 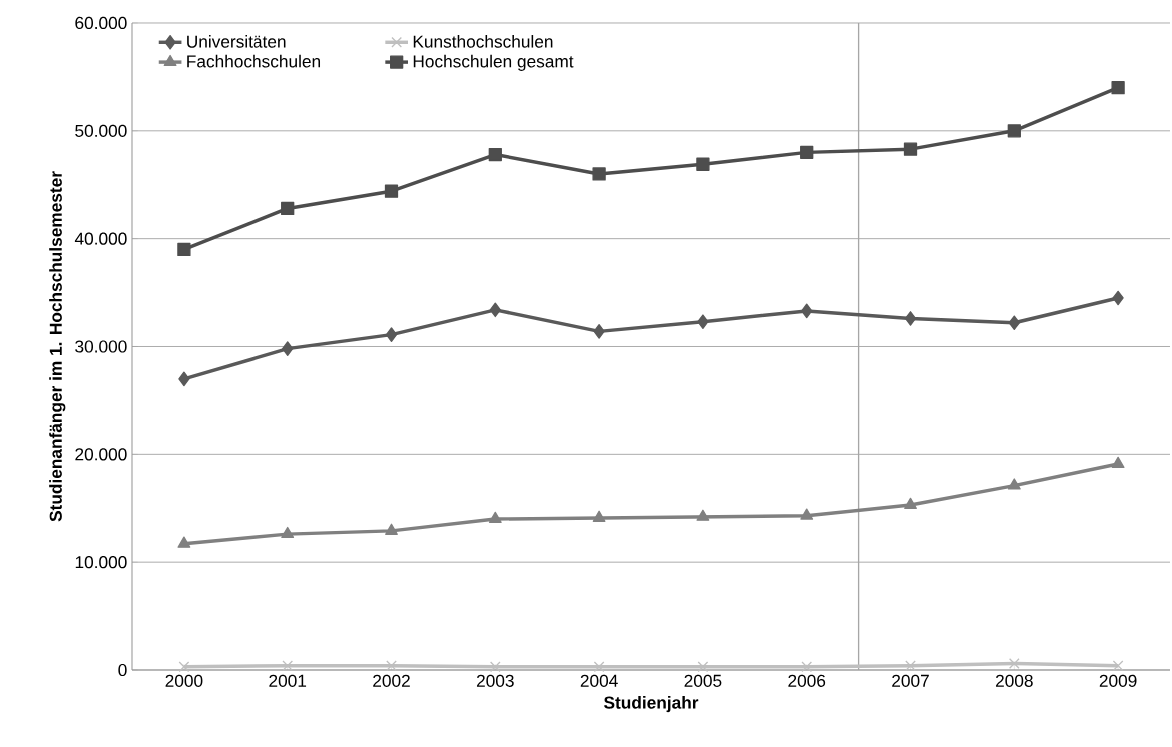 What do you see at coordinates (254, 61) in the screenshot?
I see `legend-label: Fachhochschulen` at bounding box center [254, 61].